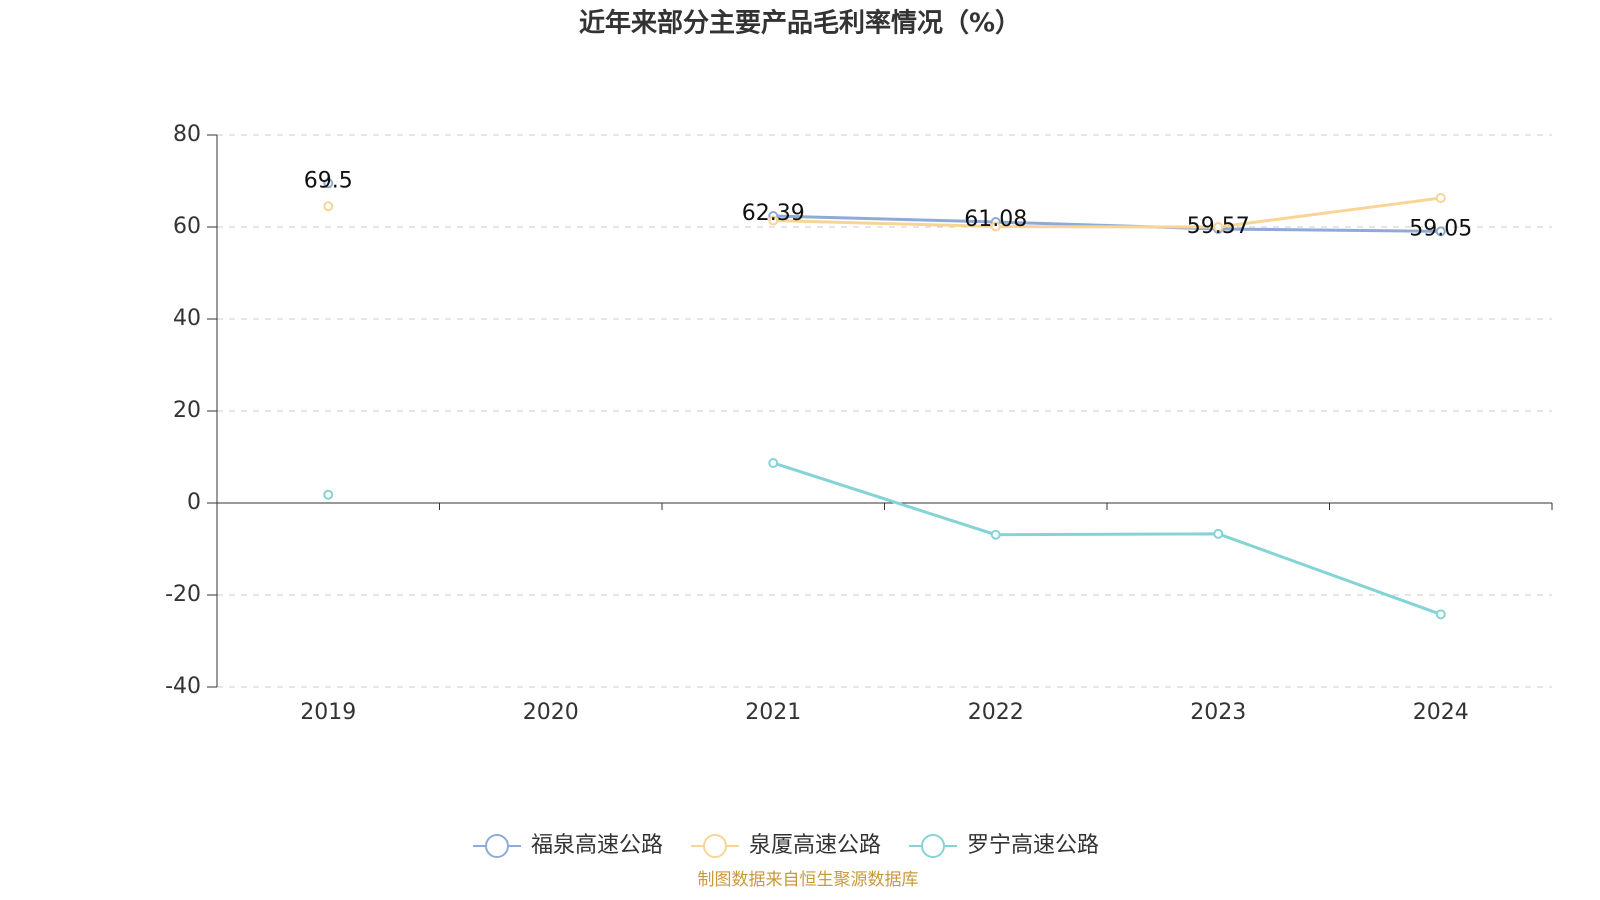 Image resolution: width=1600 pixels, height=900 pixels. Describe the element at coordinates (187, 134) in the screenshot. I see `y-tick-label: 80` at that location.